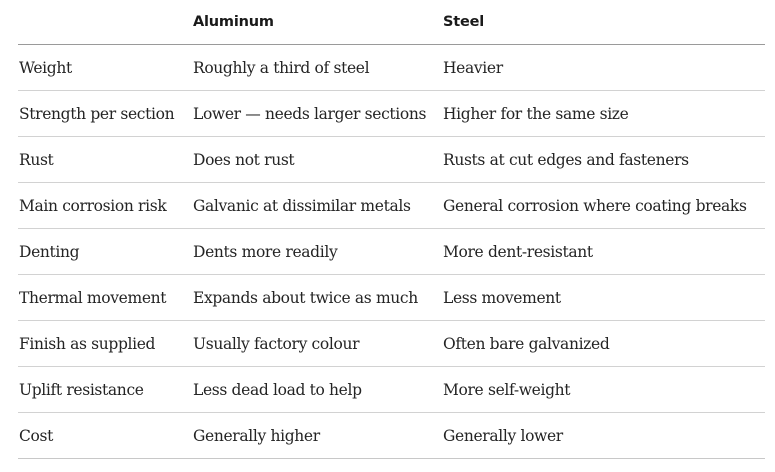  I want to click on header-row: Aluminum Steel, so click(391, 22).